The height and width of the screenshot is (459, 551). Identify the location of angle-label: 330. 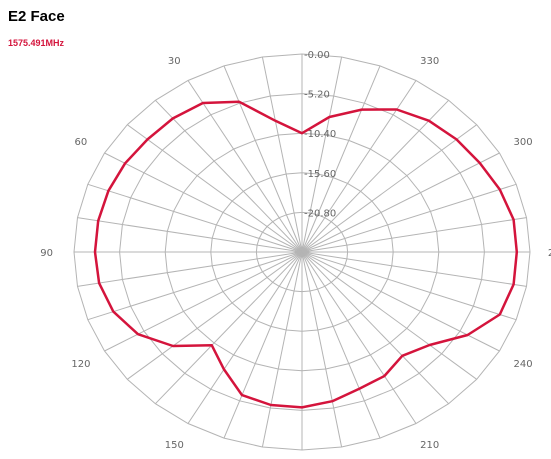
(429, 61).